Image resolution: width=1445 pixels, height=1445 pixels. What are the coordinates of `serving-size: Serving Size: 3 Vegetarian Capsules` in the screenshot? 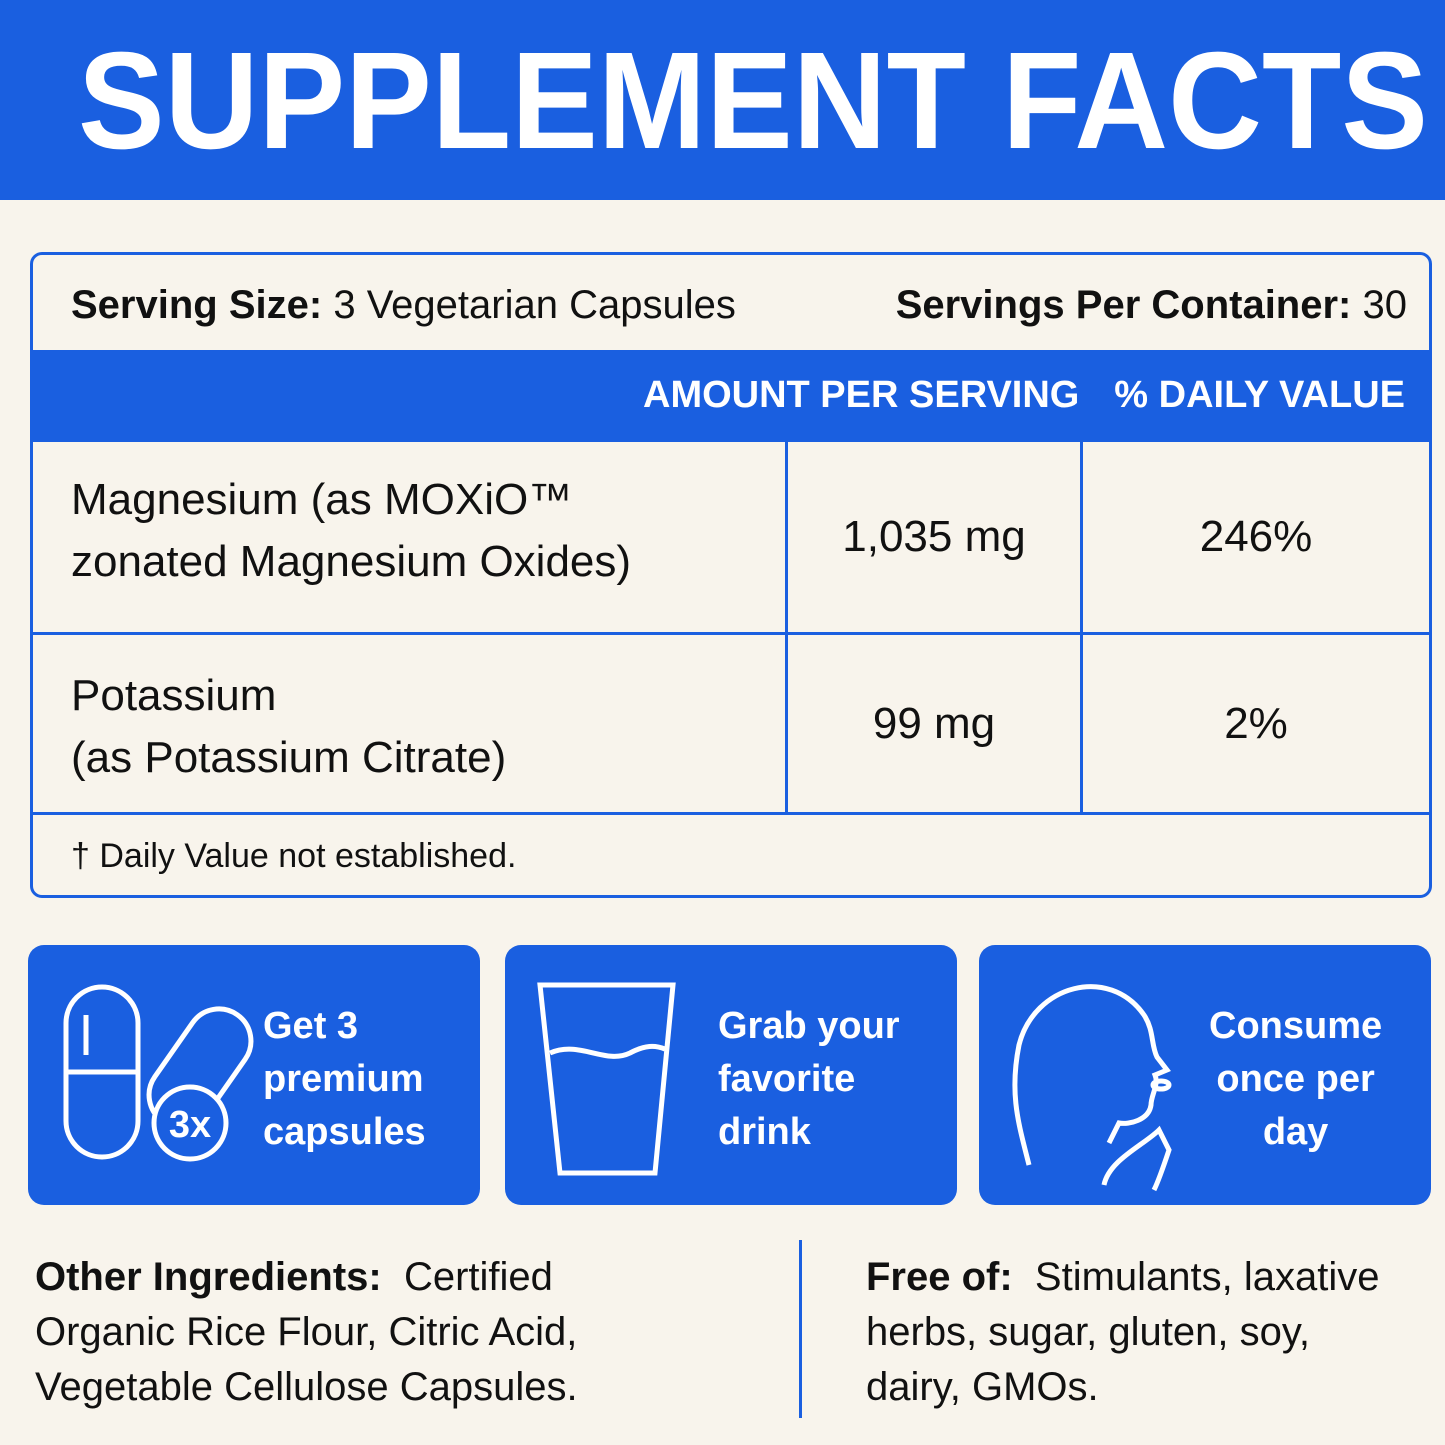 It's located at (403, 305).